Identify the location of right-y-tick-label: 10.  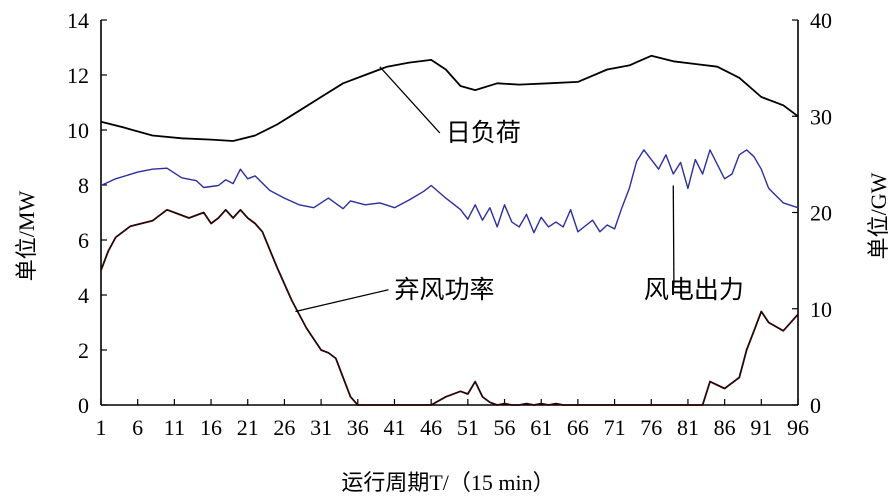
(821, 309).